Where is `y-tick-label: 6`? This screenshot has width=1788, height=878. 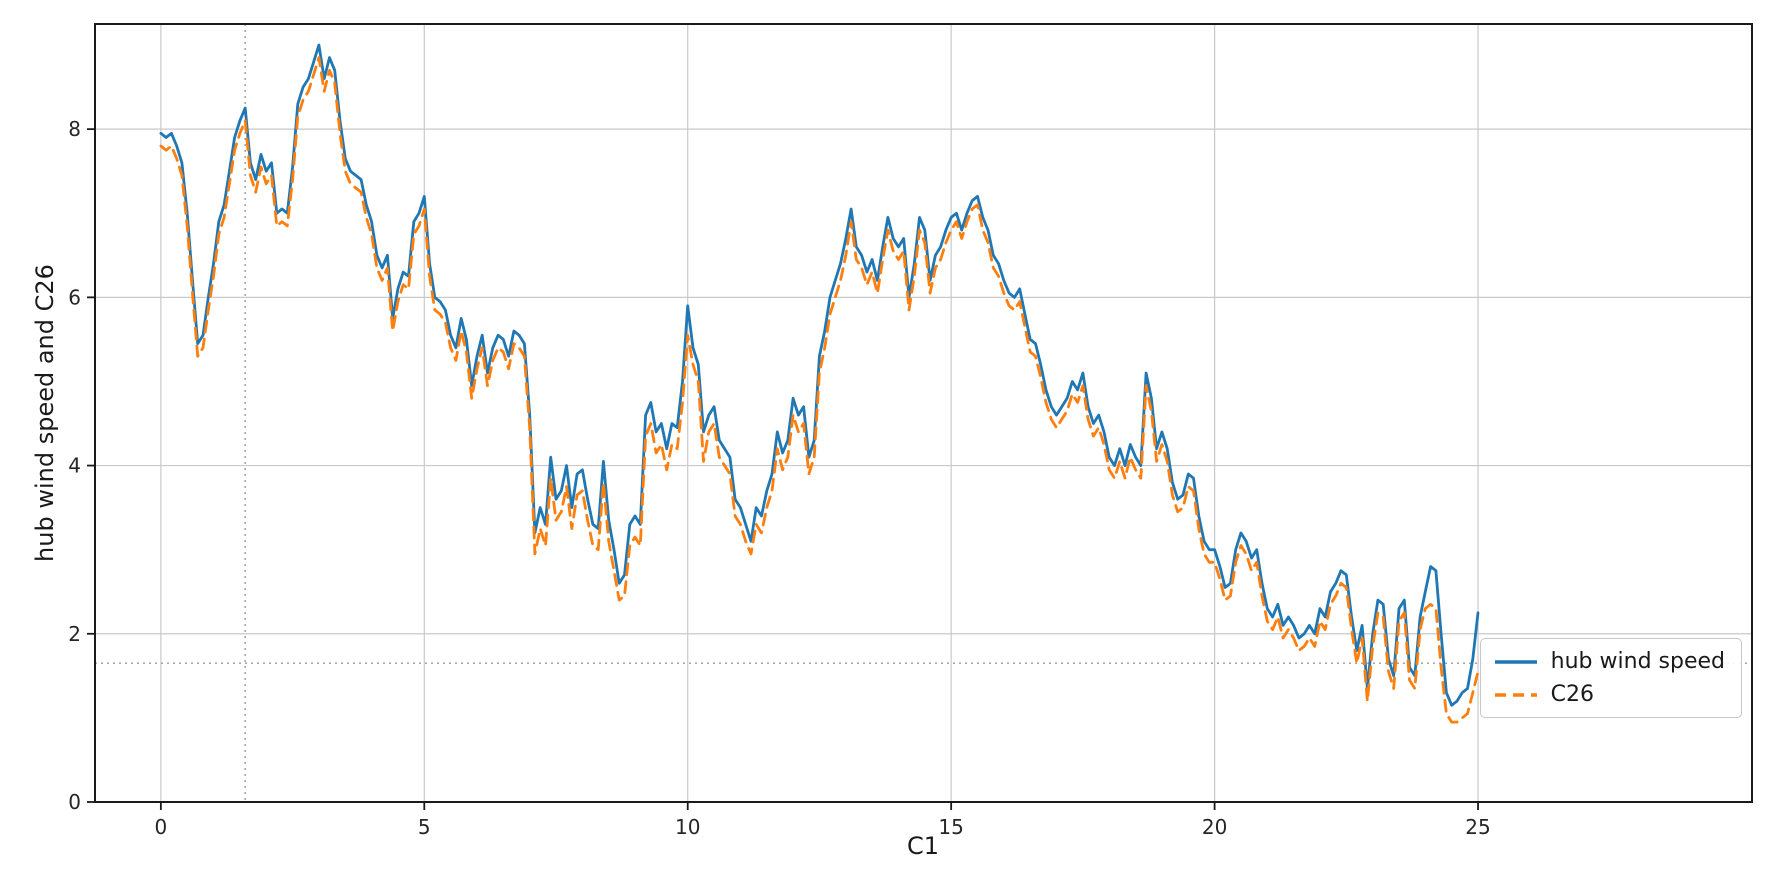 y-tick-label: 6 is located at coordinates (74, 297).